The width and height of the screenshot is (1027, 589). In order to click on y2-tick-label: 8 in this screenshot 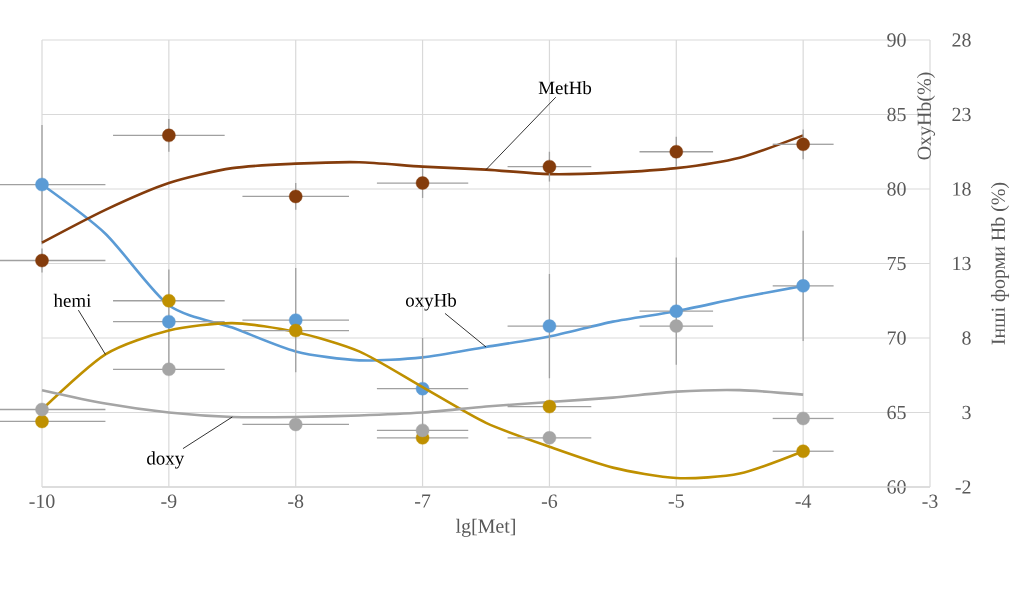, I will do `click(966, 338)`.